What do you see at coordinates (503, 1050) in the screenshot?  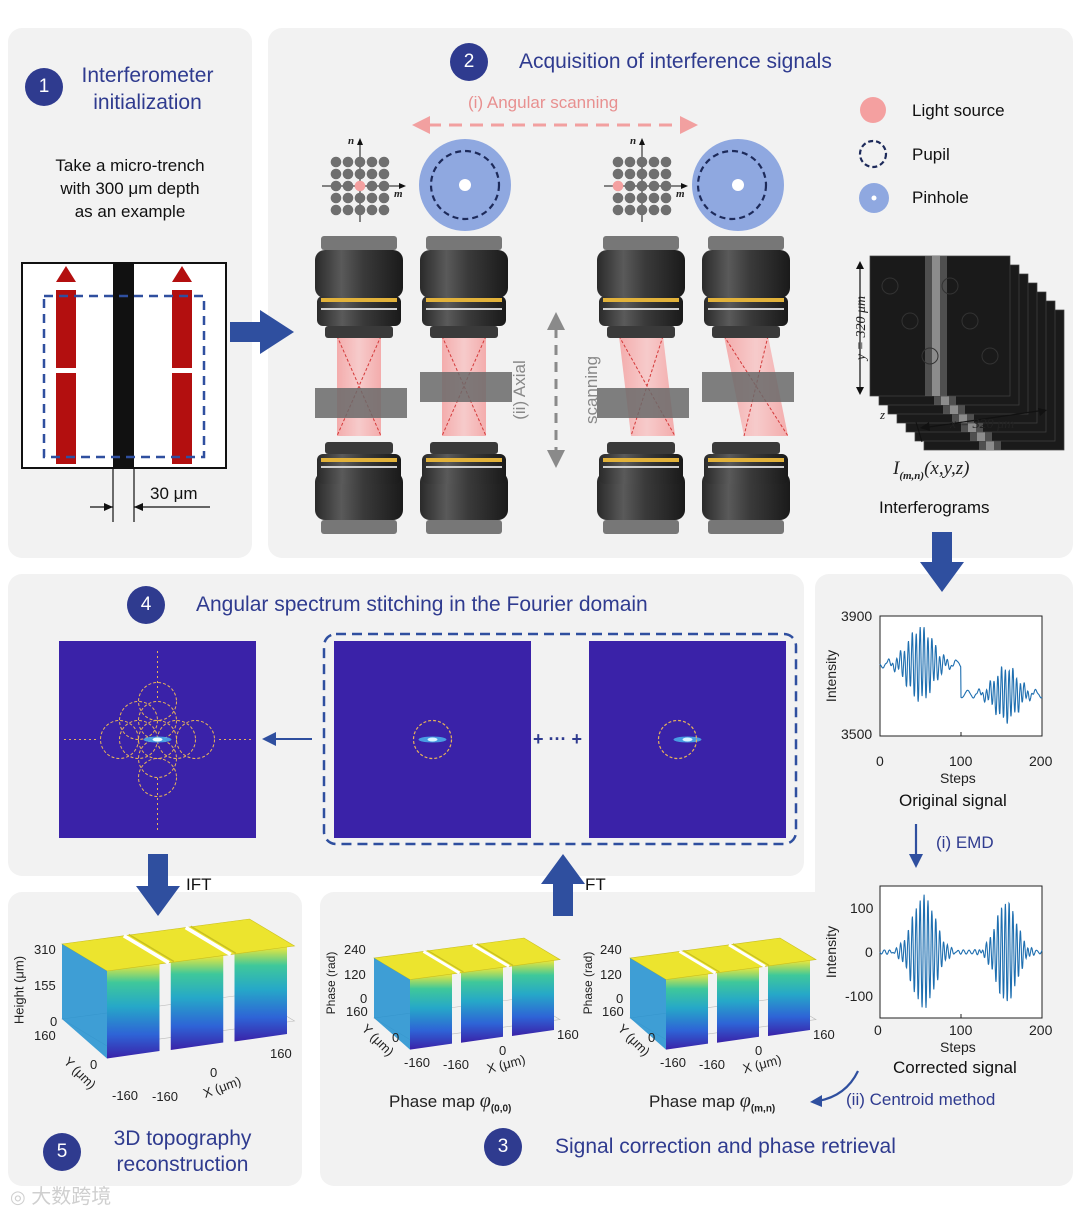 I see `phase1-xtick-0: 0` at bounding box center [503, 1050].